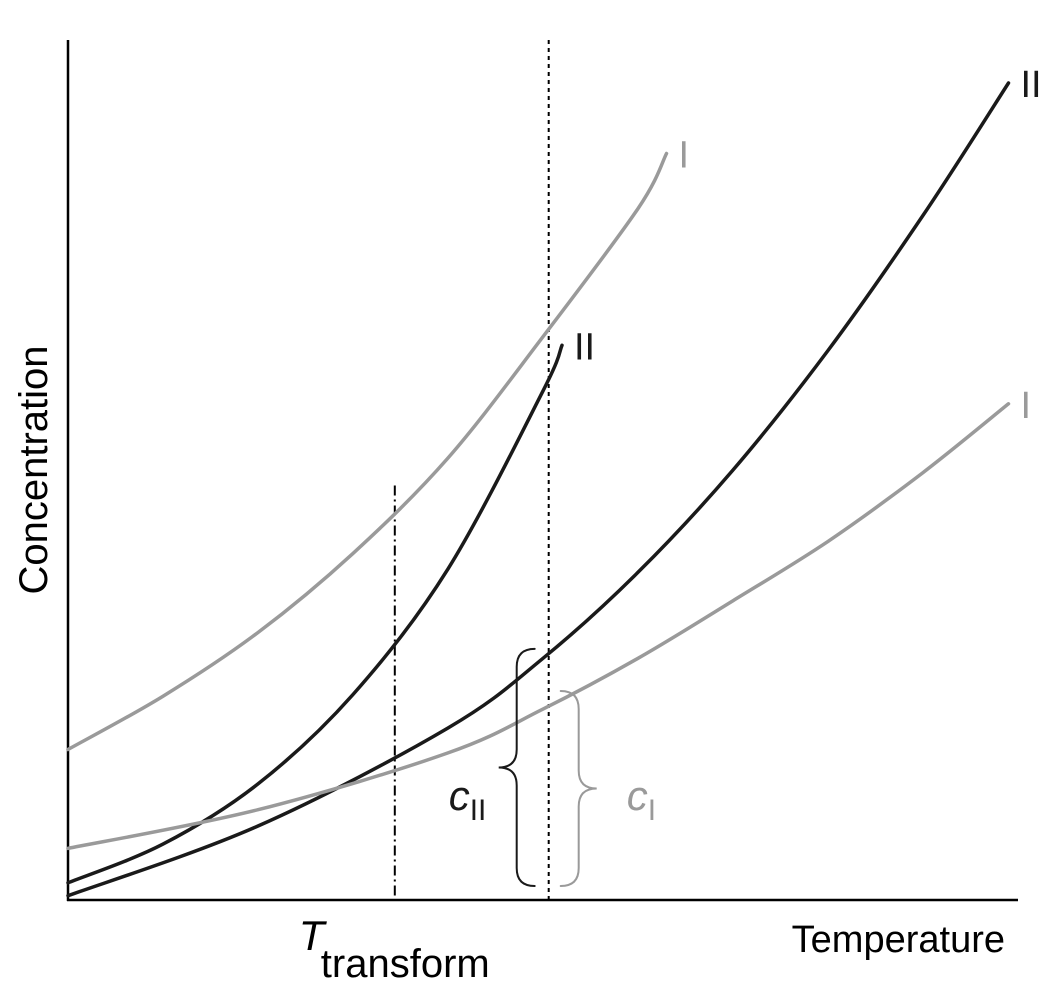 The image size is (1049, 985). What do you see at coordinates (637, 795) in the screenshot?
I see `c-i-symbol: c` at bounding box center [637, 795].